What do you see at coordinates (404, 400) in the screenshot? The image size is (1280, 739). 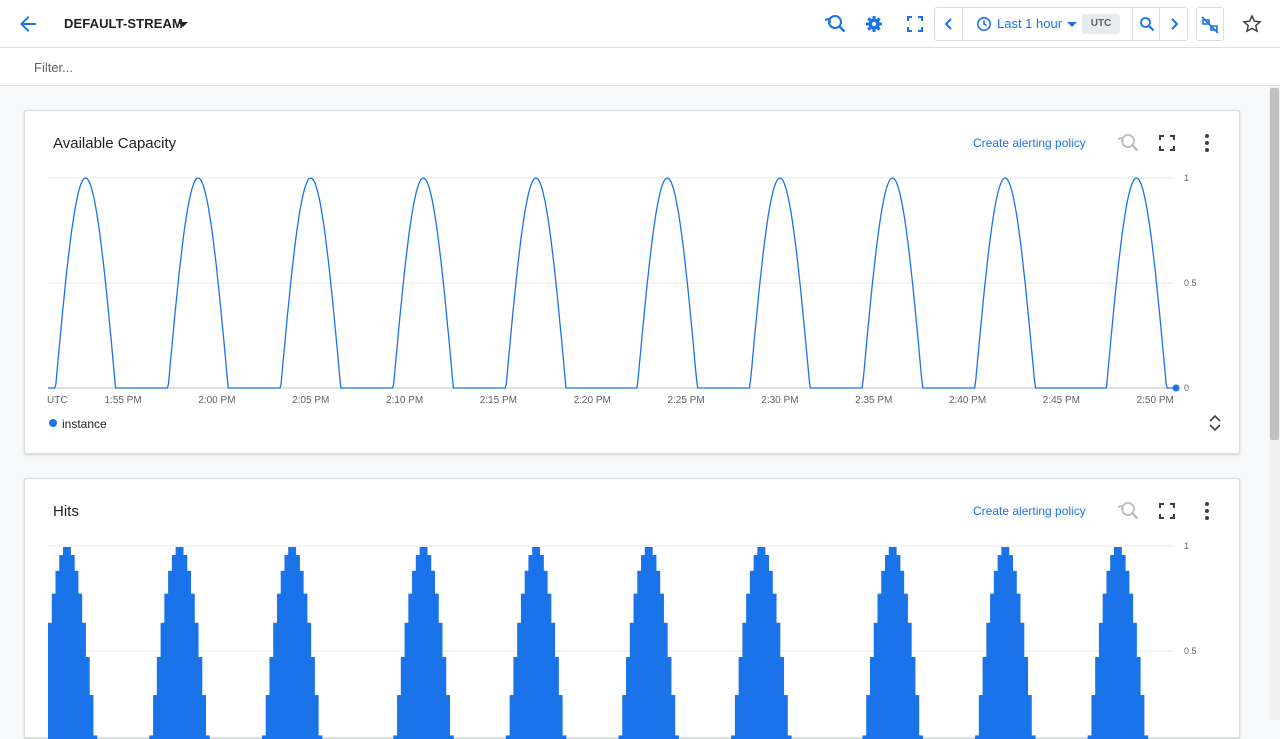 I see `x-tick-label: 2:10 PM` at bounding box center [404, 400].